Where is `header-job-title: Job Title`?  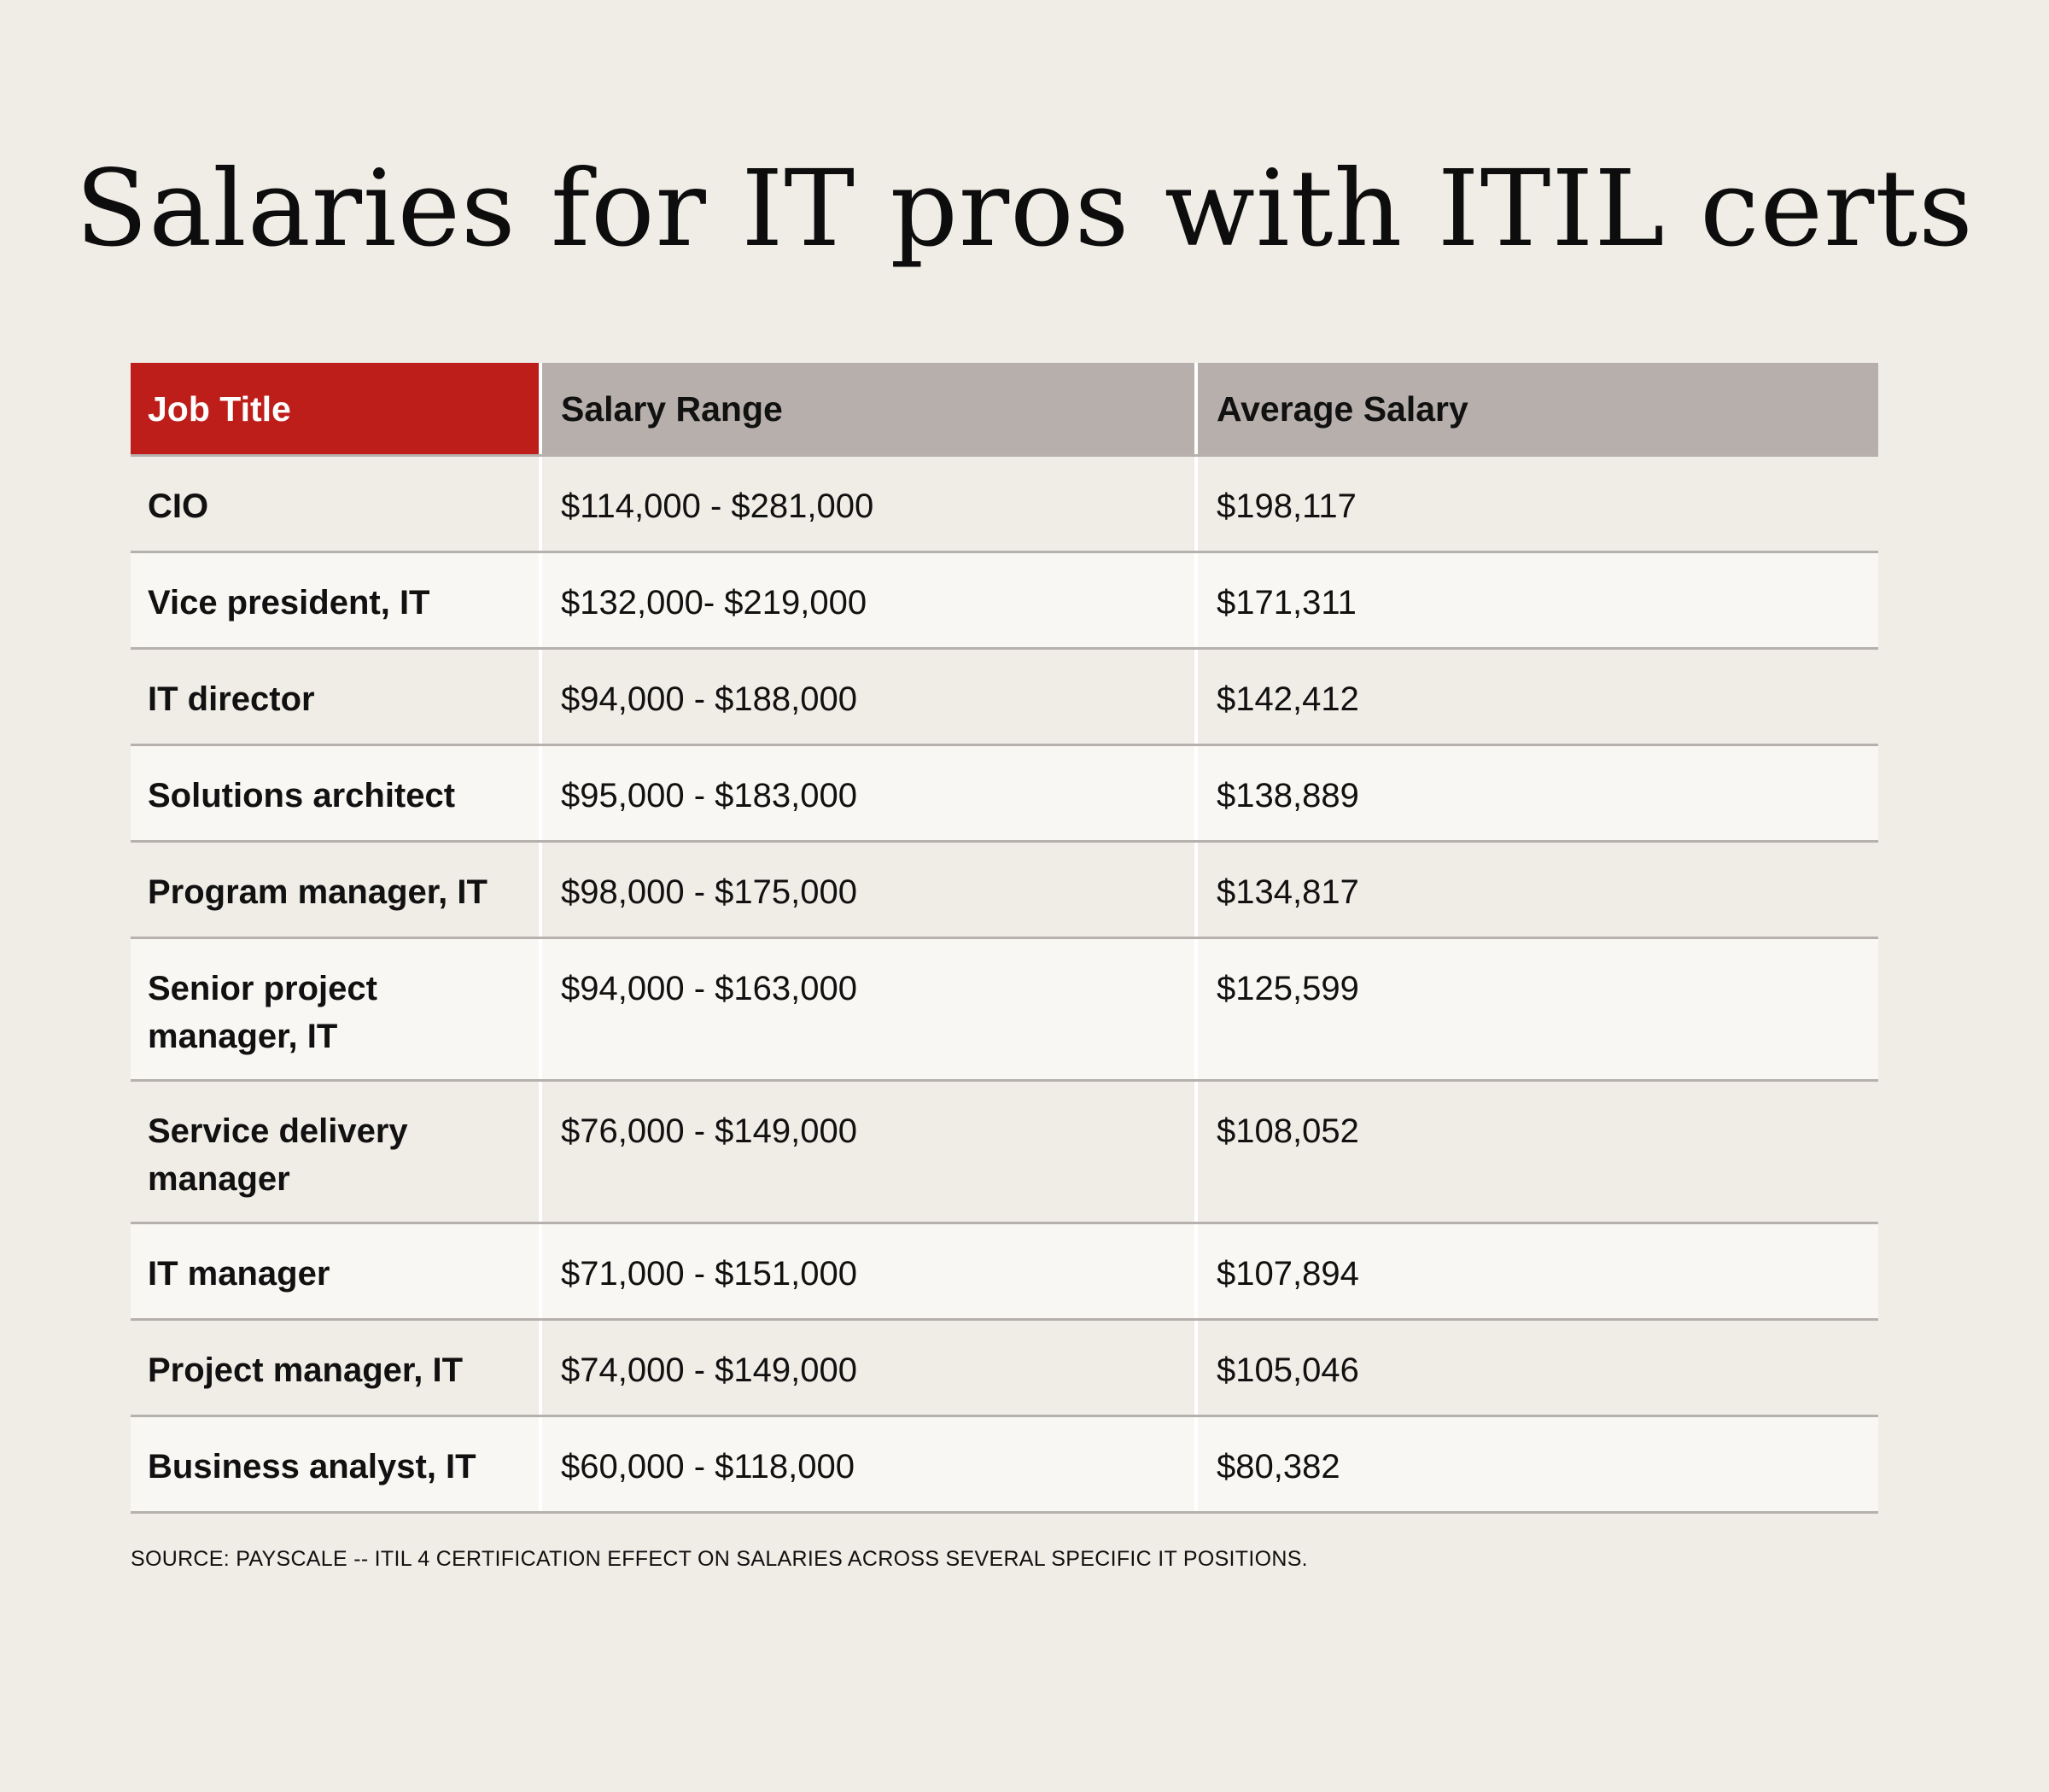 header-job-title: Job Title is located at coordinates (335, 408).